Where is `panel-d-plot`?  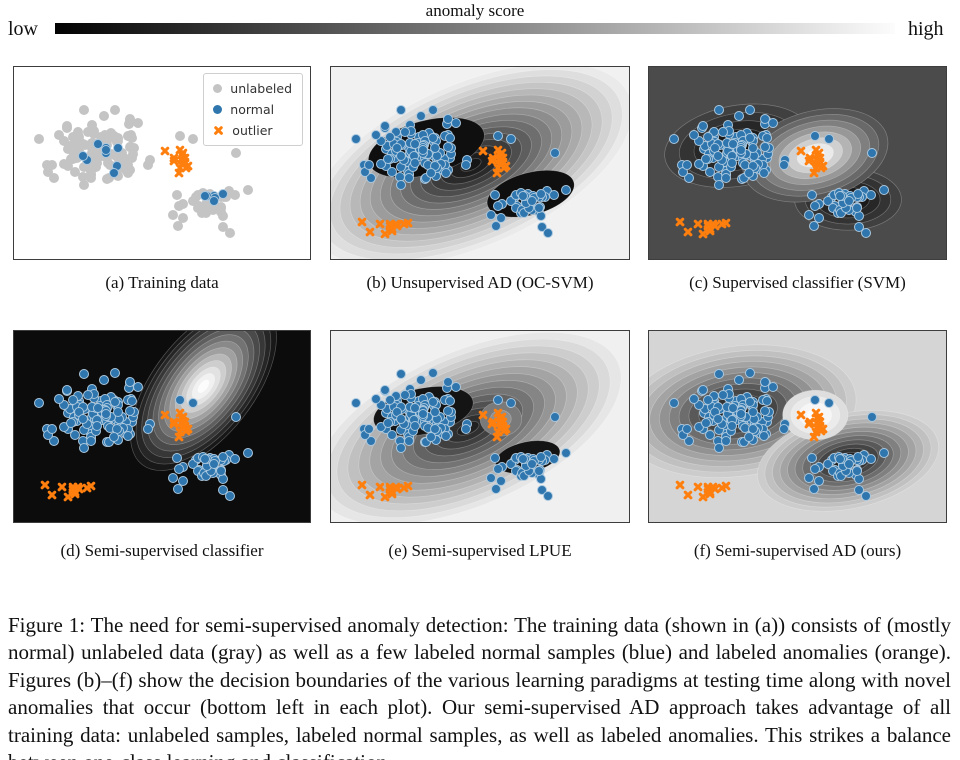
panel-d-plot is located at coordinates (162, 426).